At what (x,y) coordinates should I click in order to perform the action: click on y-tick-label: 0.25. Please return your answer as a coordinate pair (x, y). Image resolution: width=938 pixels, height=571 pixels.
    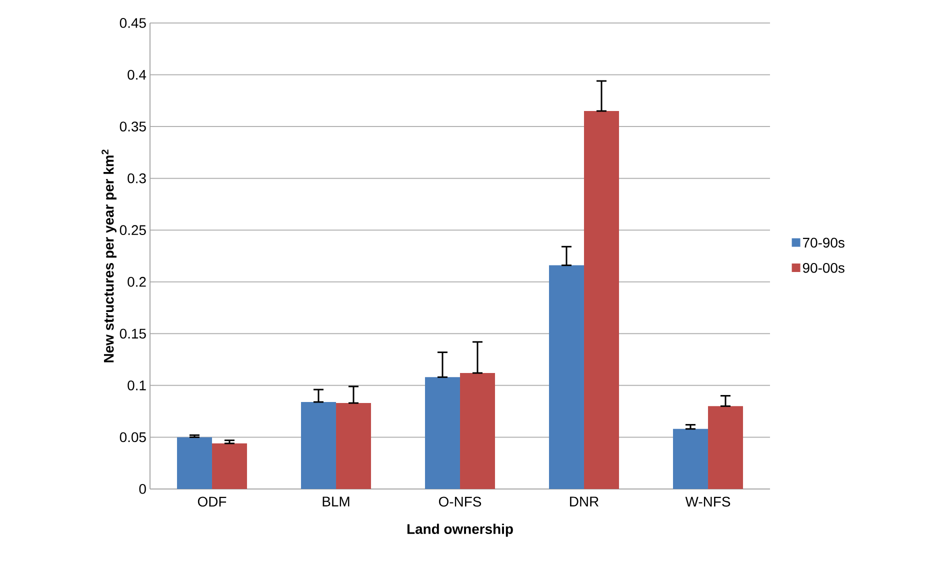
    Looking at the image, I should click on (133, 230).